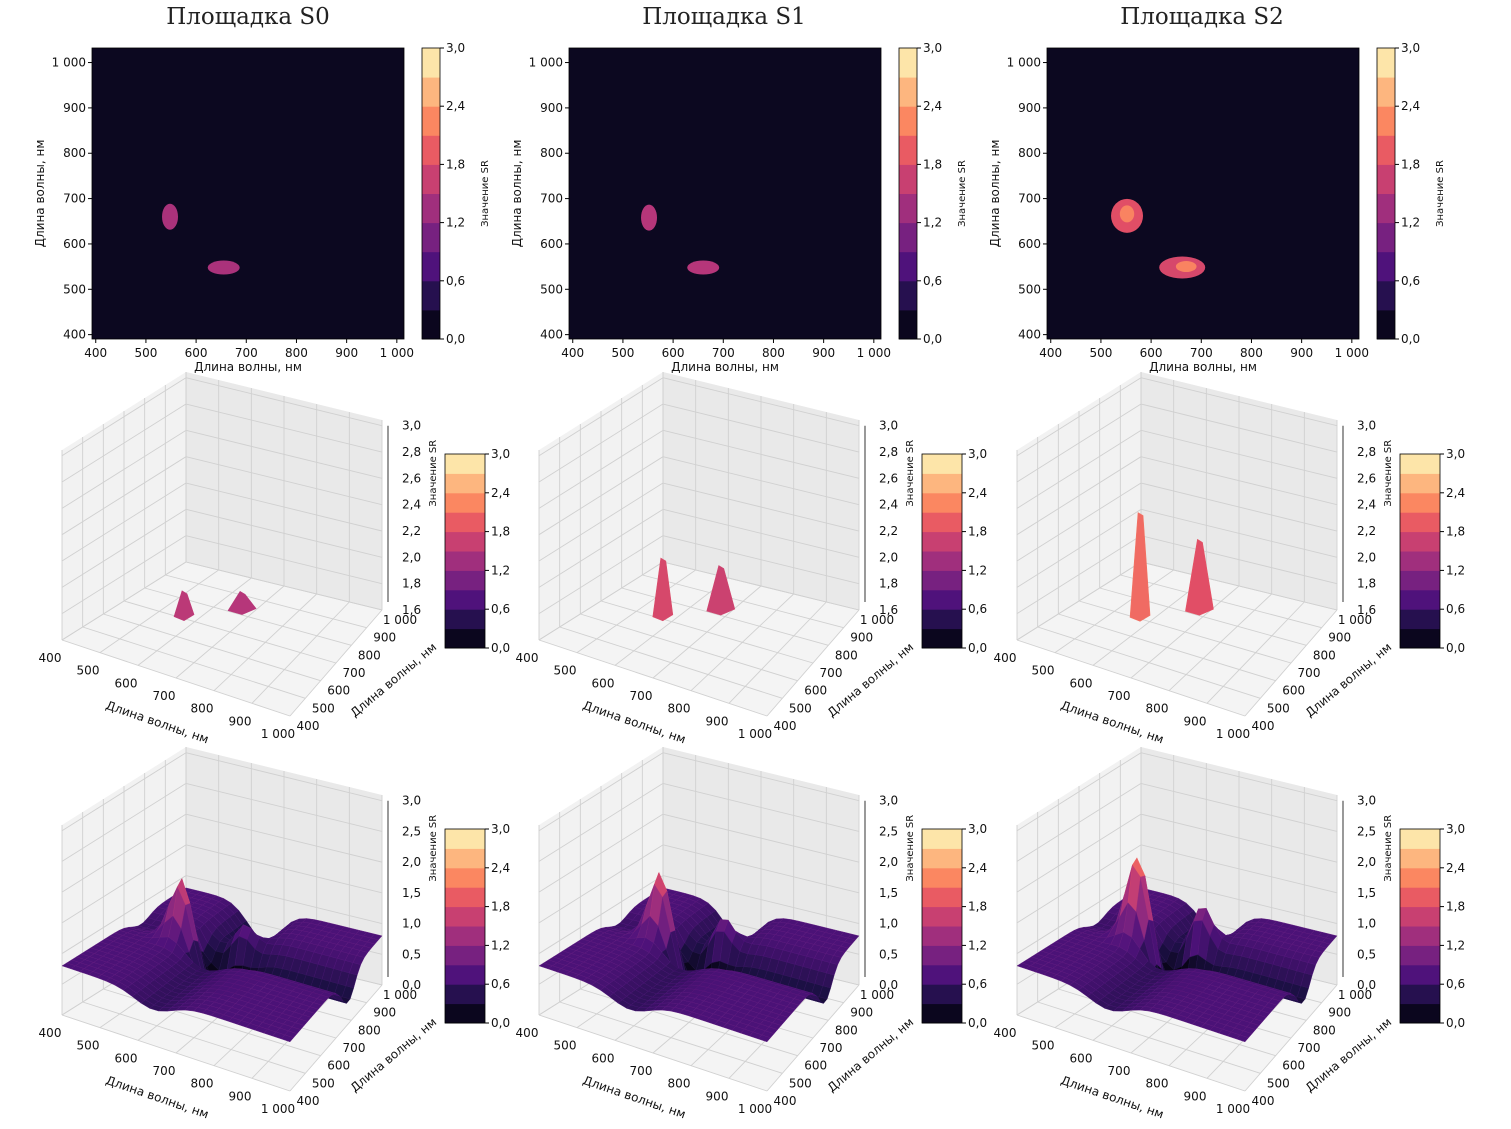  Describe the element at coordinates (724, 17) in the screenshot. I see `column-title-s1: Площадка S1` at that location.